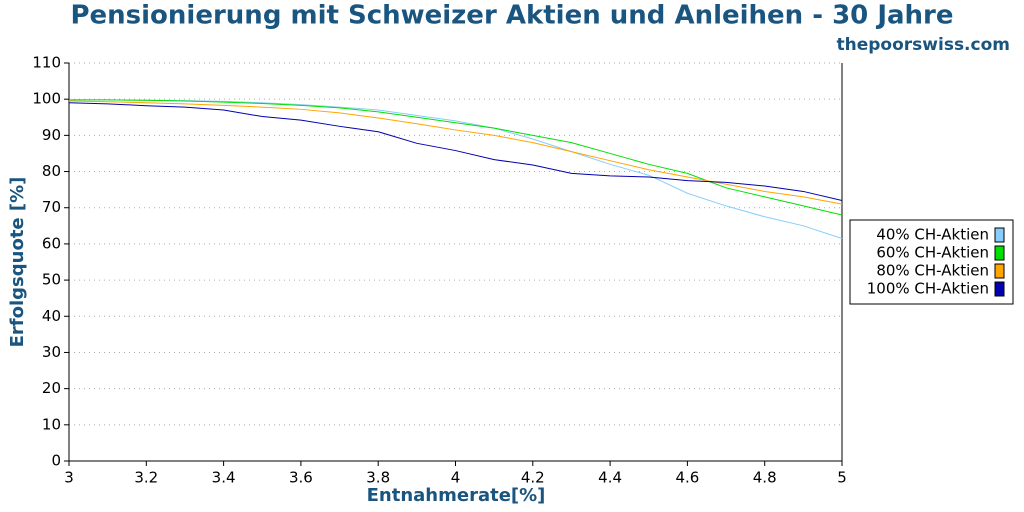 The image size is (1024, 512). I want to click on x-tick-label: 3.4, so click(224, 478).